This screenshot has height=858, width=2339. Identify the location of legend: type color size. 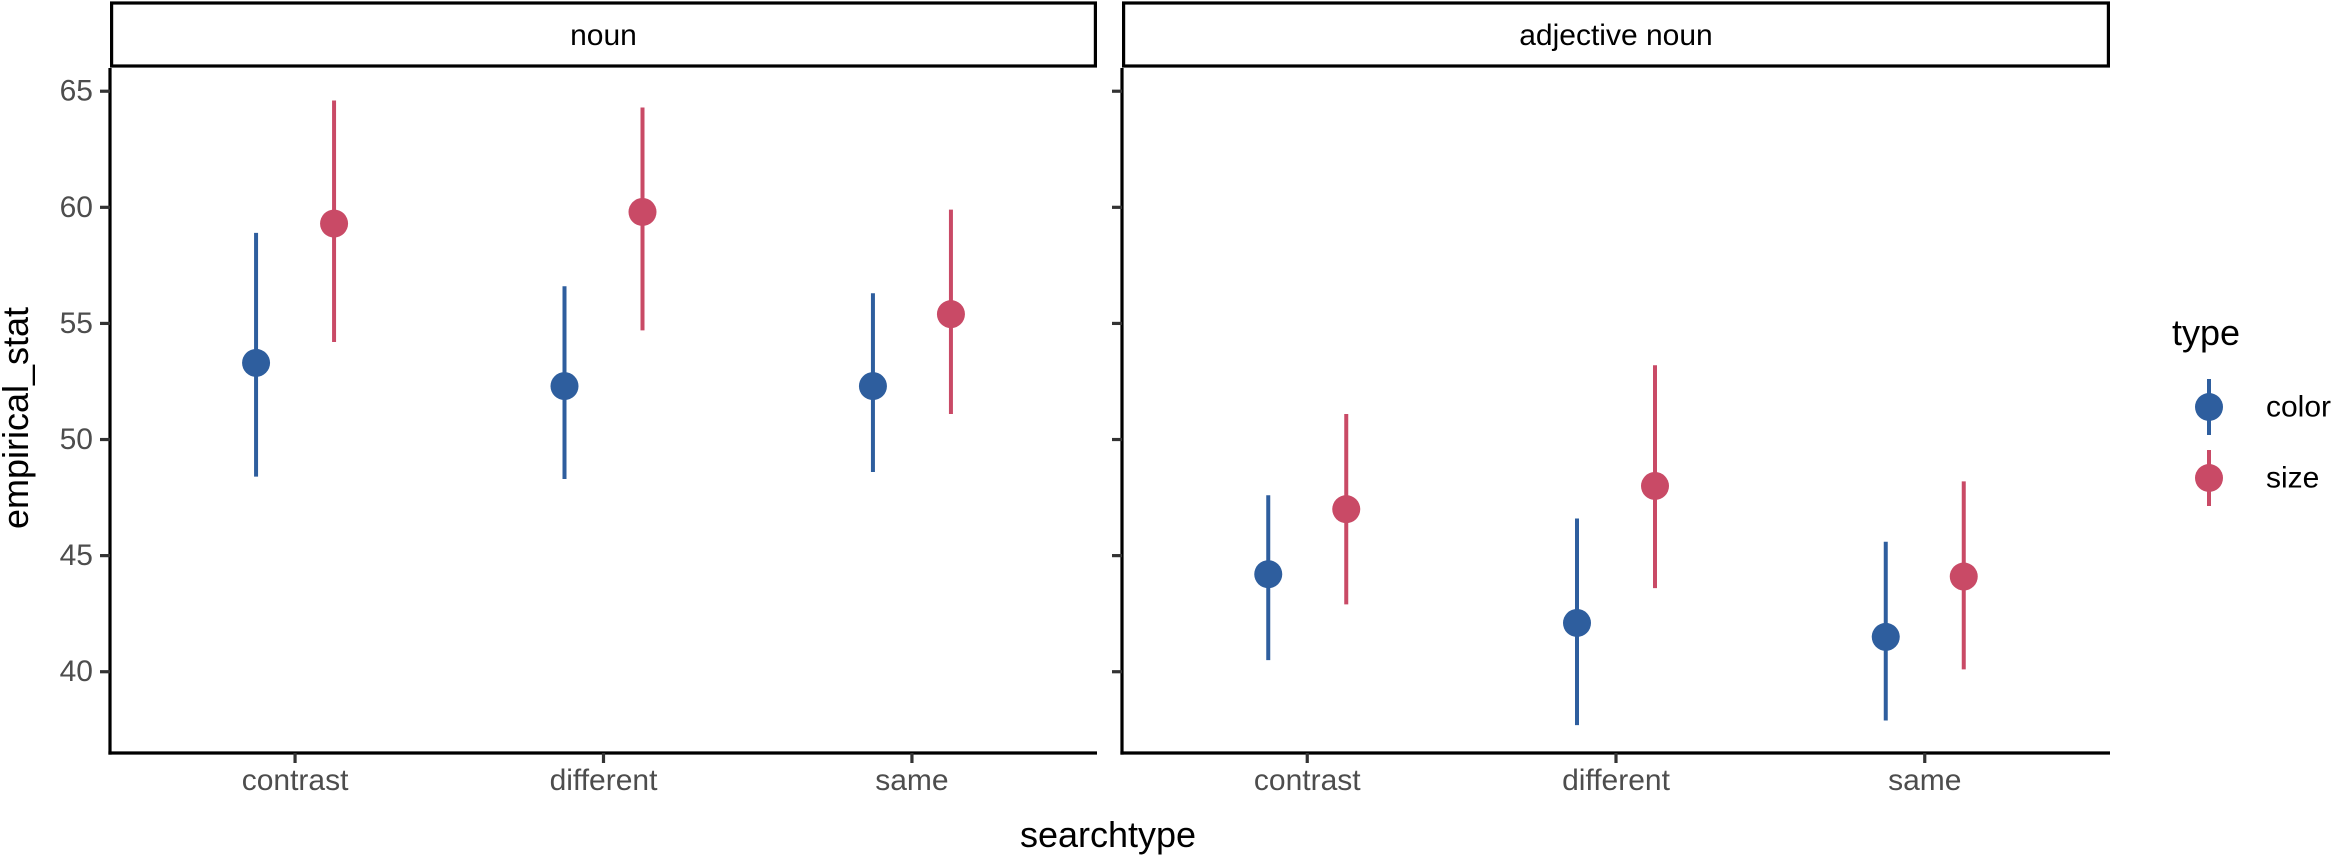
(2251, 409).